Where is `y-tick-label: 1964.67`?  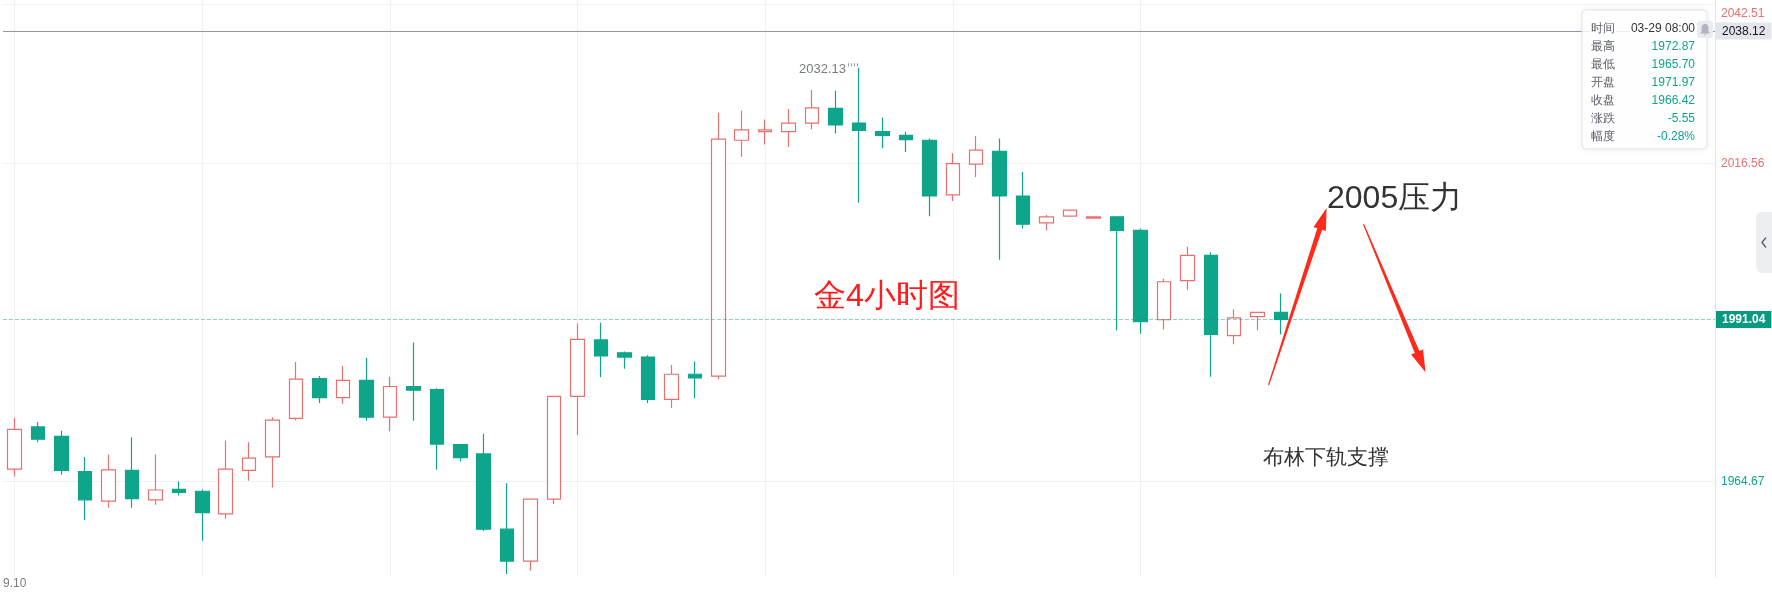 y-tick-label: 1964.67 is located at coordinates (1743, 481).